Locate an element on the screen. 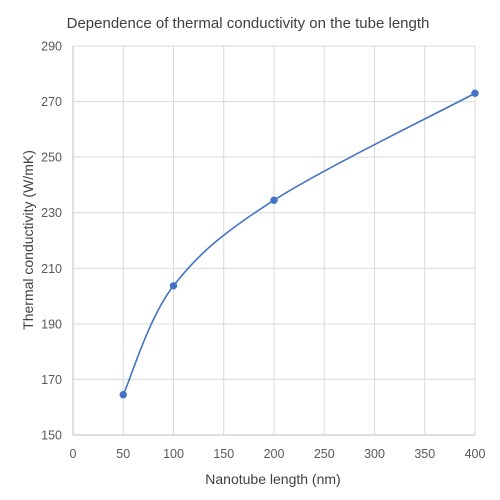 This screenshot has height=500, width=500. y-tick-label: 230 is located at coordinates (51, 213).